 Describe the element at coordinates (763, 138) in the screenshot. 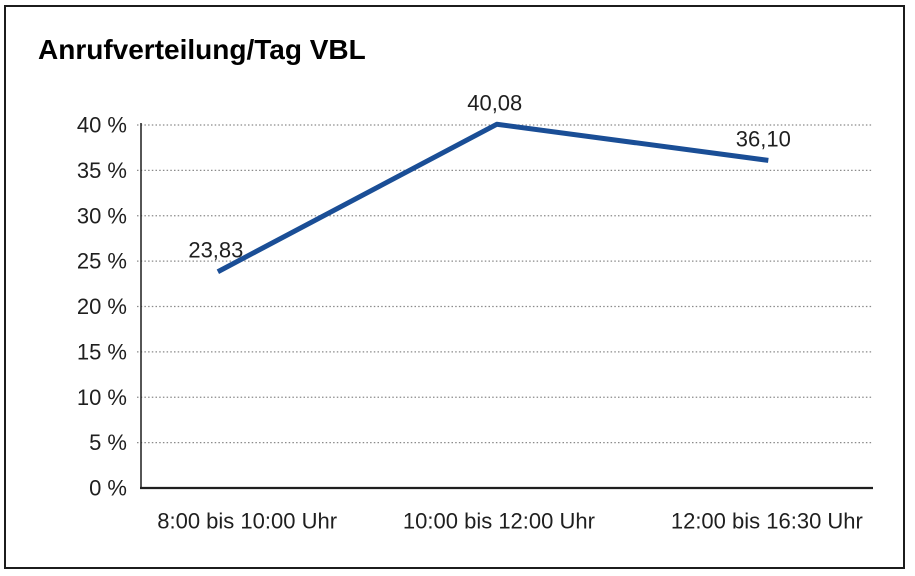

I see `data-point-label: 36,10` at that location.